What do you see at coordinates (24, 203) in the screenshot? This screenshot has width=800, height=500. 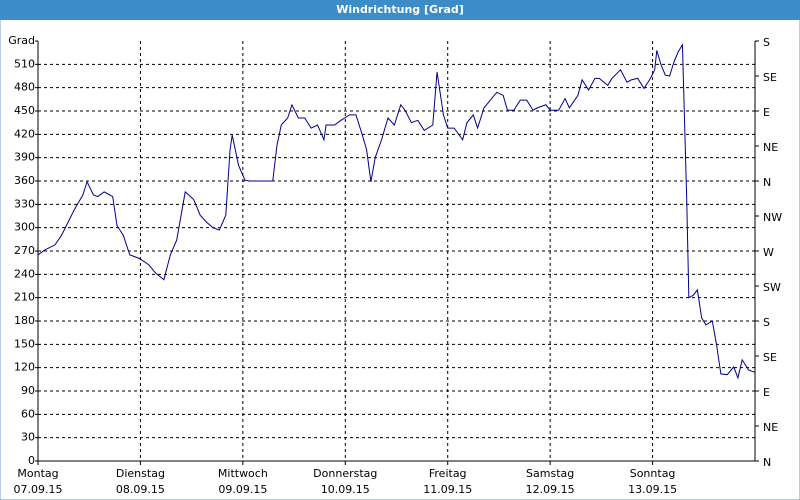 I see `y-tick-label: 330` at bounding box center [24, 203].